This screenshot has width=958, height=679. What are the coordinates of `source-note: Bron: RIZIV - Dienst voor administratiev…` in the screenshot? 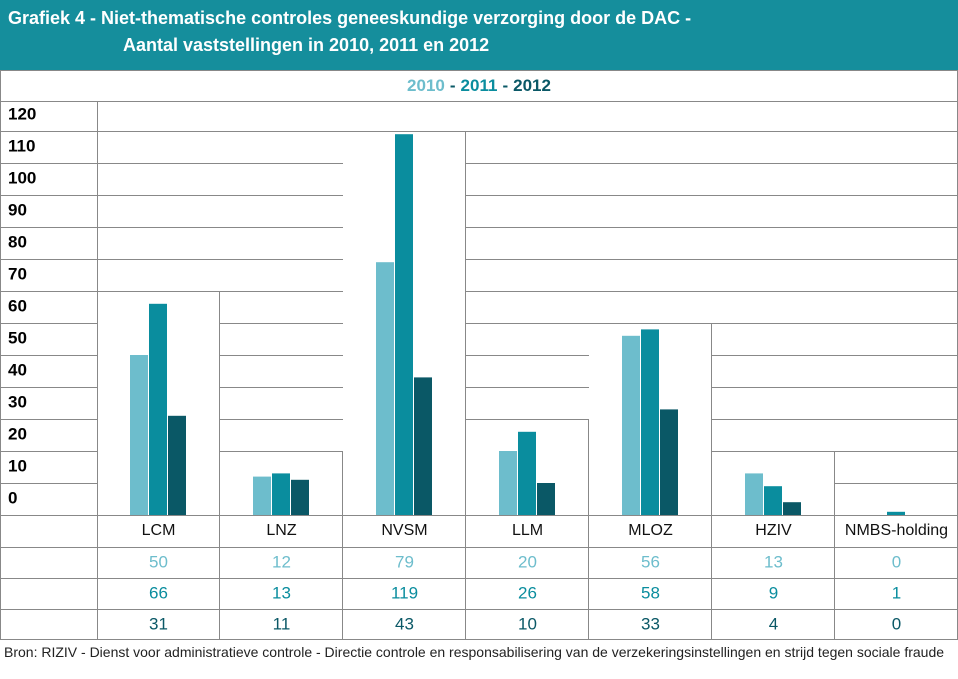 It's located at (474, 652).